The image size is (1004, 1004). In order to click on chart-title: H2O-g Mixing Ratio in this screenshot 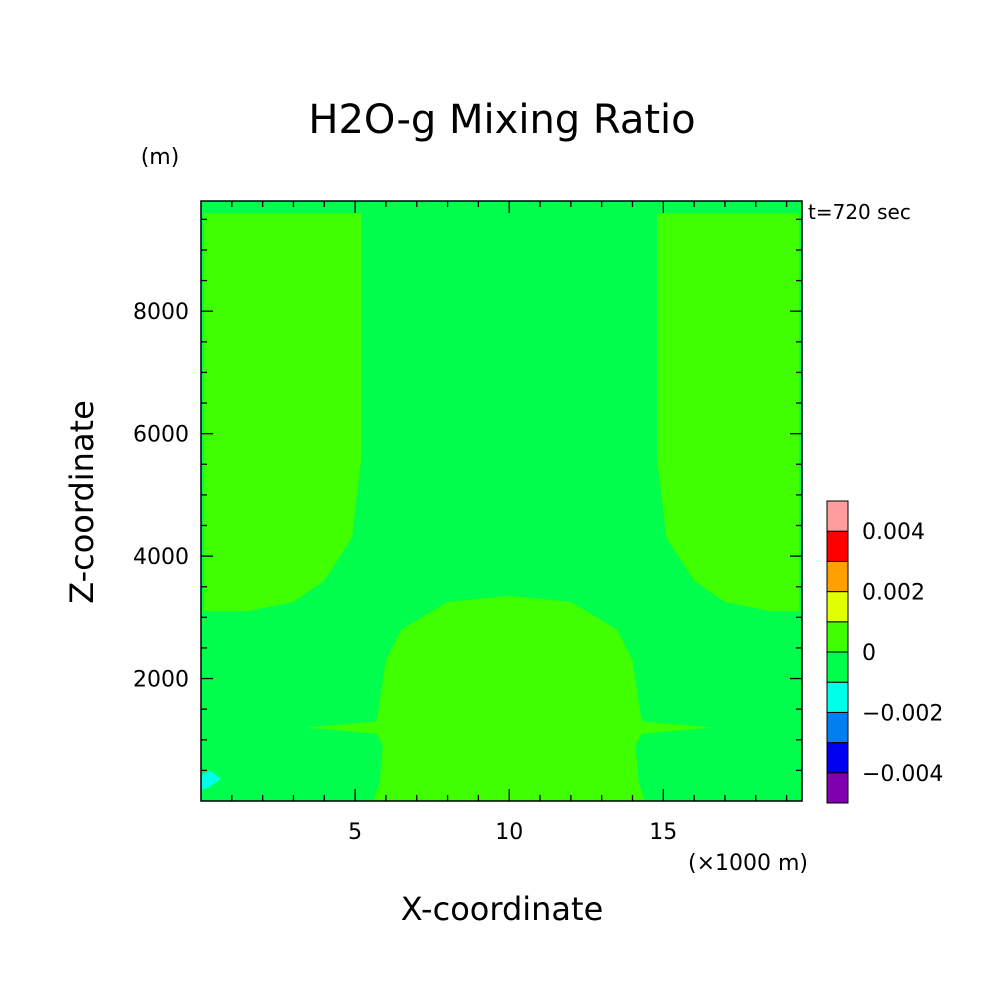, I will do `click(501, 120)`.